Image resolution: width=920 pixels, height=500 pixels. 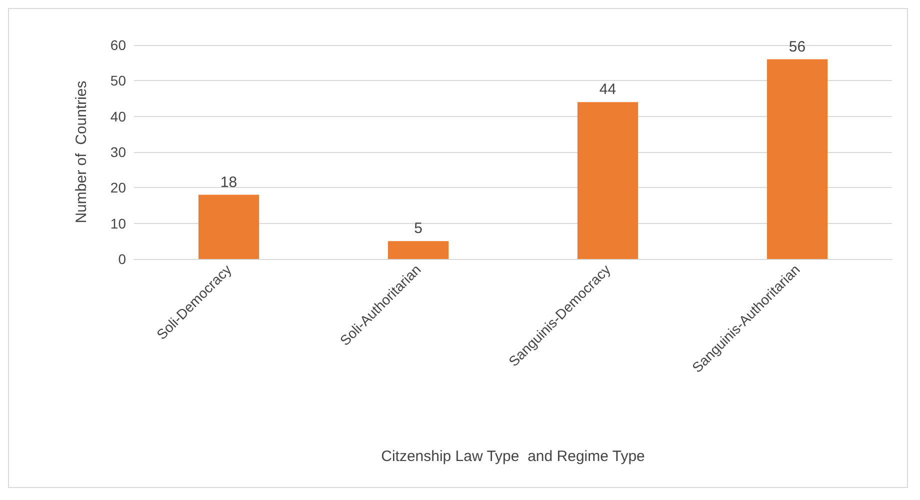 What do you see at coordinates (797, 47) in the screenshot?
I see `data-label: 56` at bounding box center [797, 47].